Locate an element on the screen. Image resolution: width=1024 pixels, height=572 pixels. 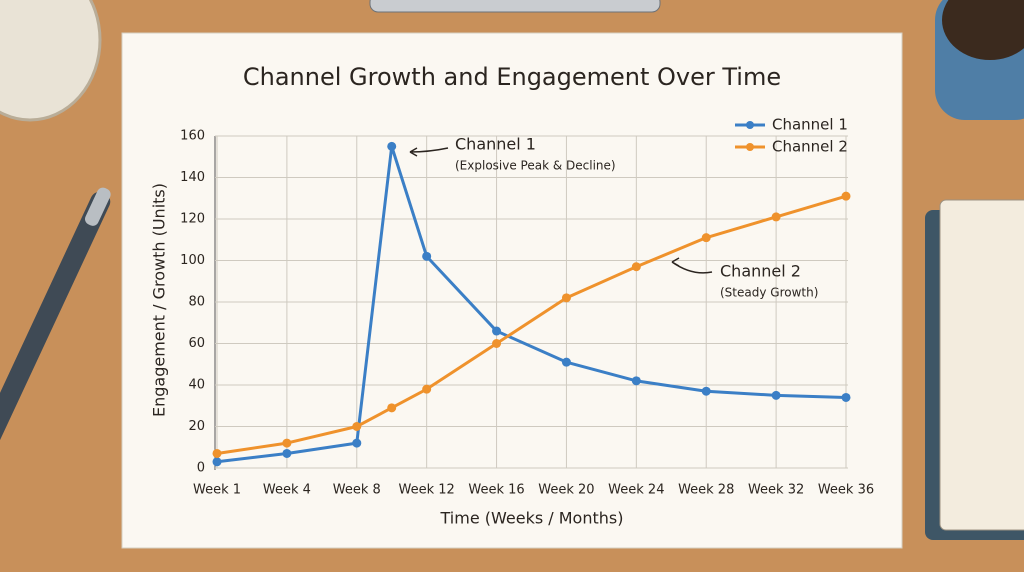
x-tick-label: Week 12 is located at coordinates (427, 490).